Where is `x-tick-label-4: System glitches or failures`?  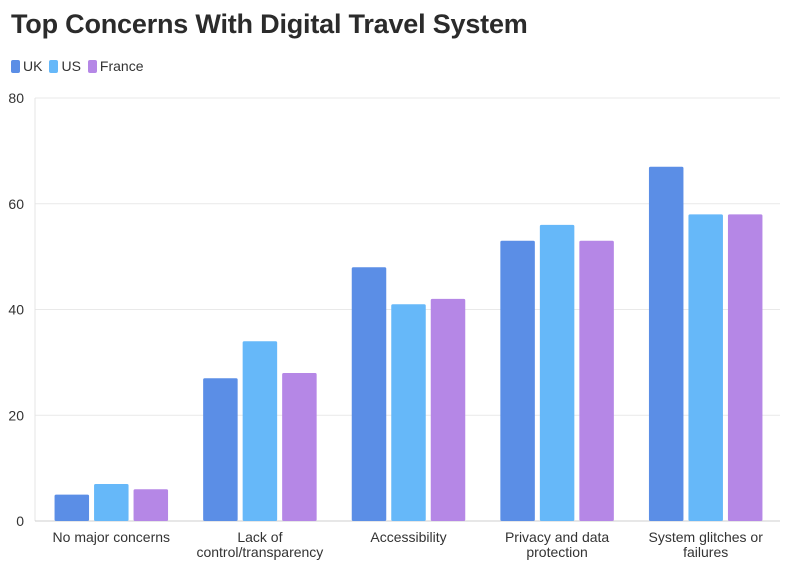
x-tick-label-4: System glitches or failures is located at coordinates (706, 544).